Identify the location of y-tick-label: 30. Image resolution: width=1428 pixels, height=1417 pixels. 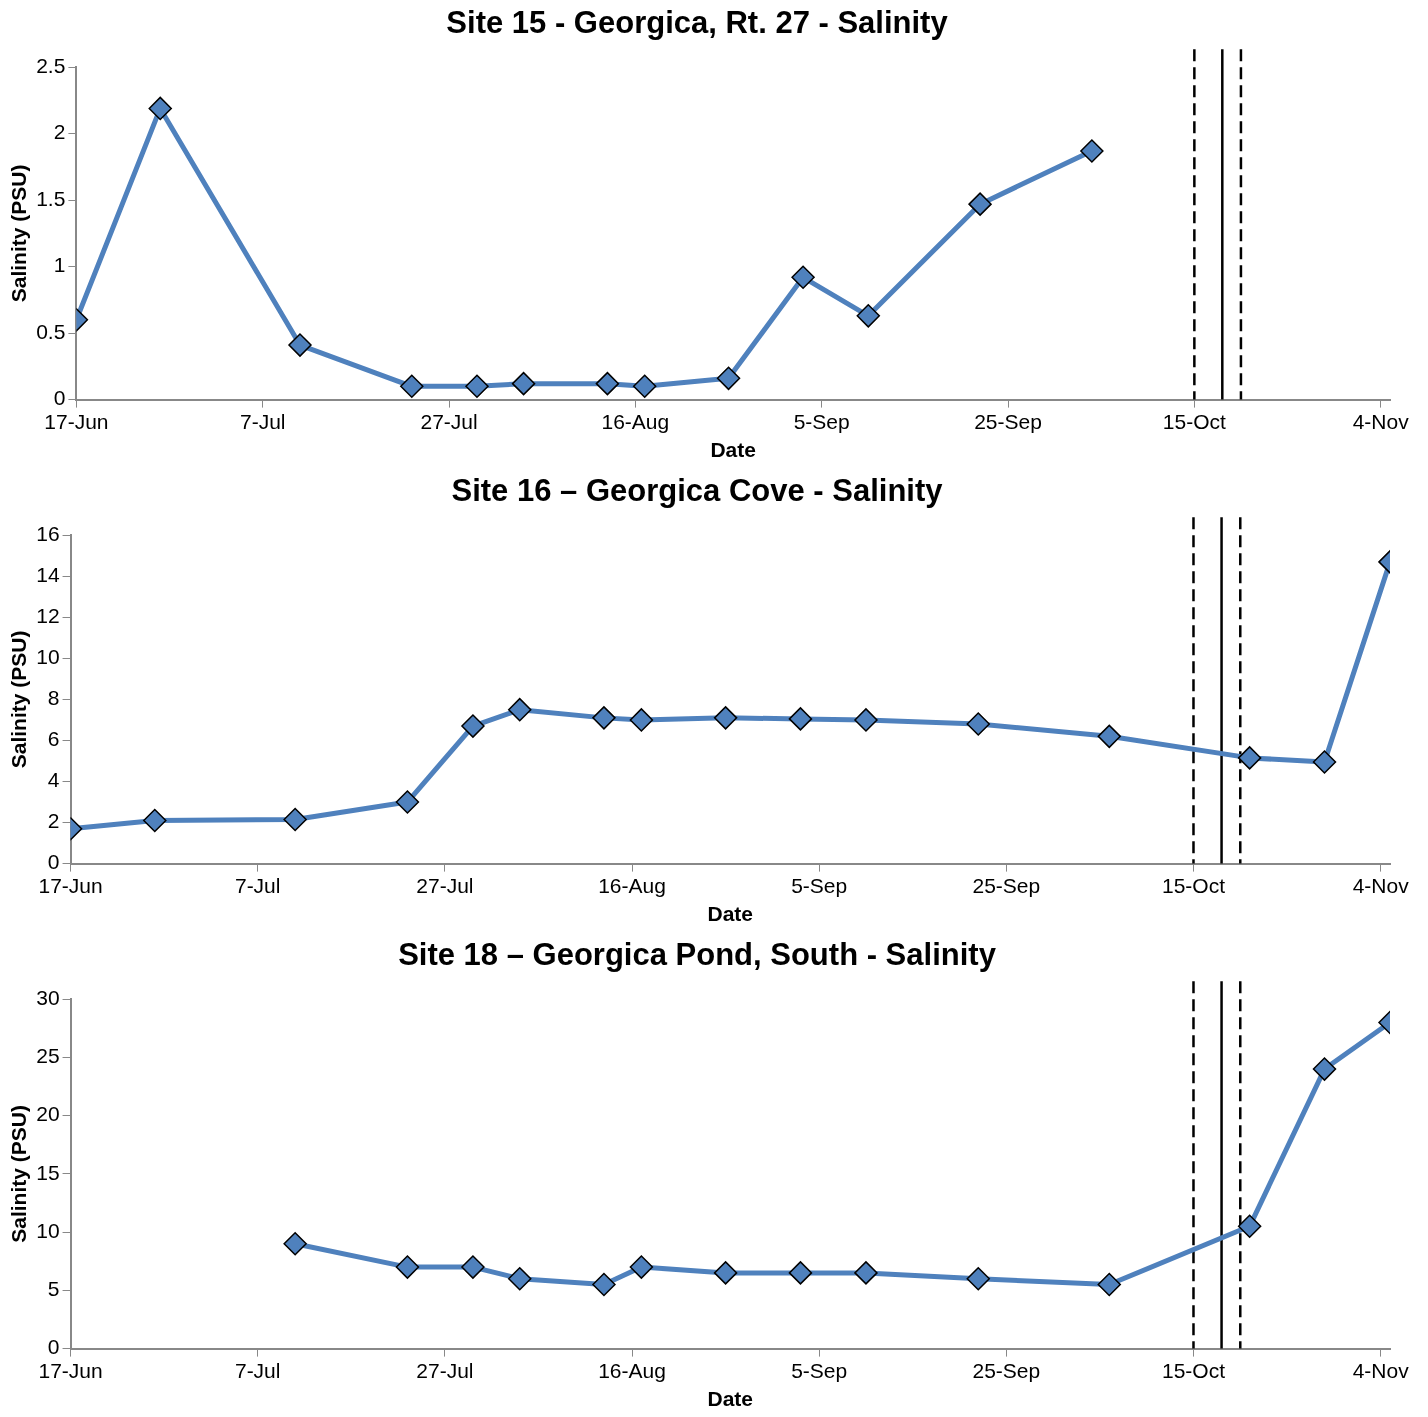
(48, 997).